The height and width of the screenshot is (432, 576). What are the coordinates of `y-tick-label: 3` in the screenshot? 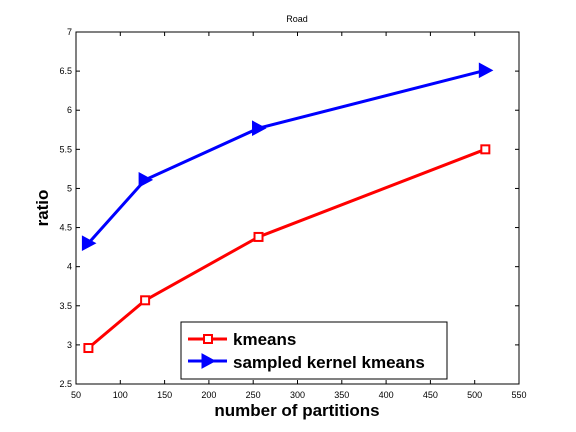 It's located at (69, 345).